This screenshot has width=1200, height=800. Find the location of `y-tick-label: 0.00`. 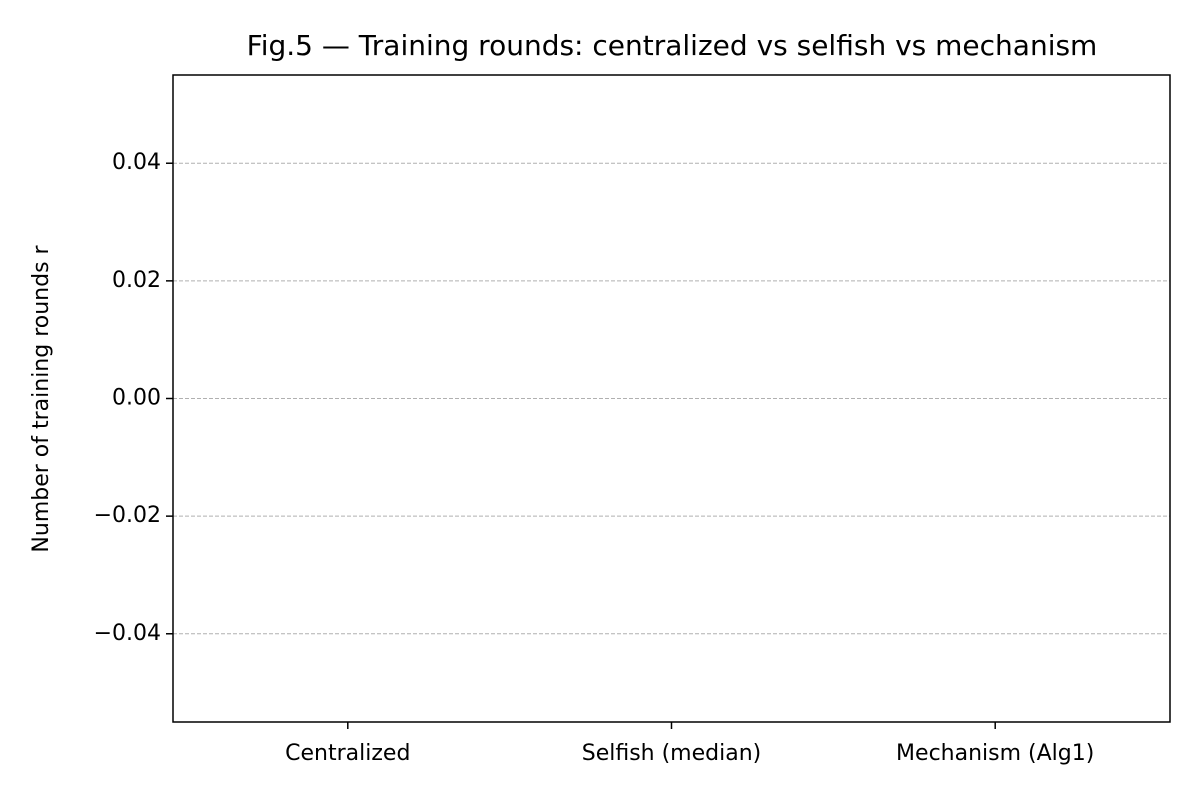

y-tick-label: 0.00 is located at coordinates (136, 398).